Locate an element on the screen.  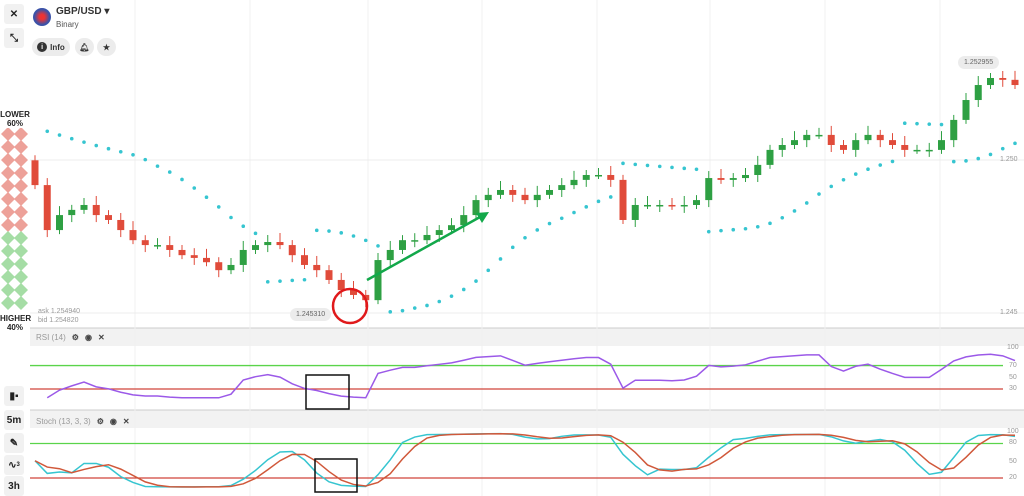
lower-button: LOWER 60% is located at coordinates (15, 119).